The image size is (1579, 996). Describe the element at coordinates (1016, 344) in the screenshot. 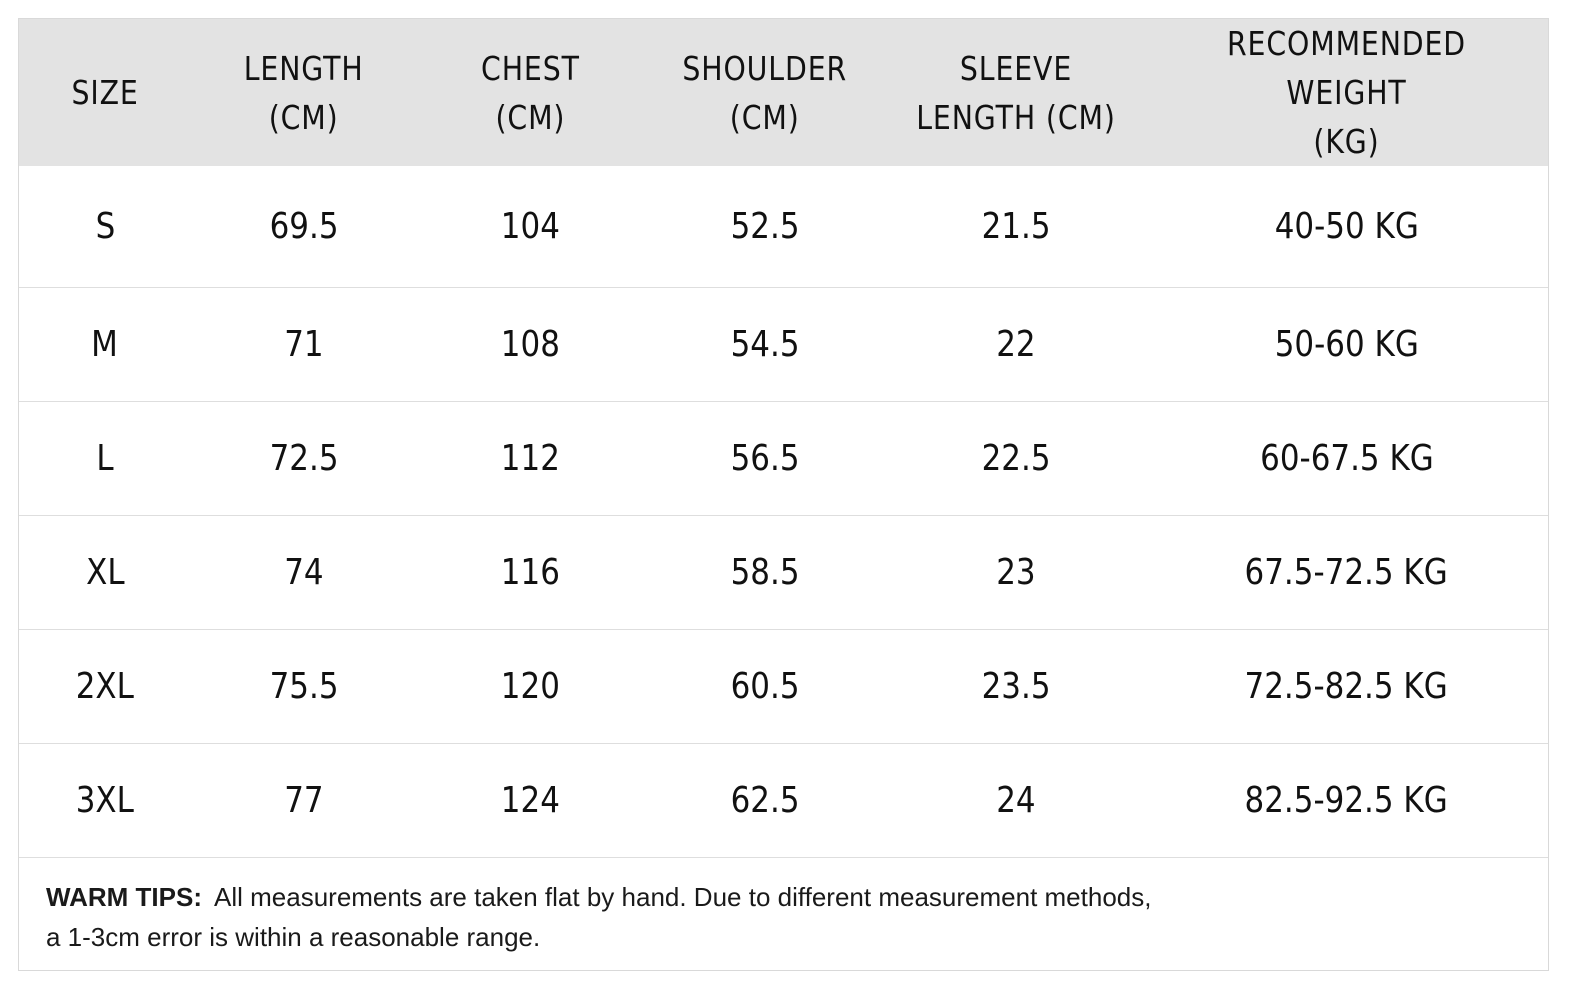

I see `cell-sleeve-length: 22` at that location.